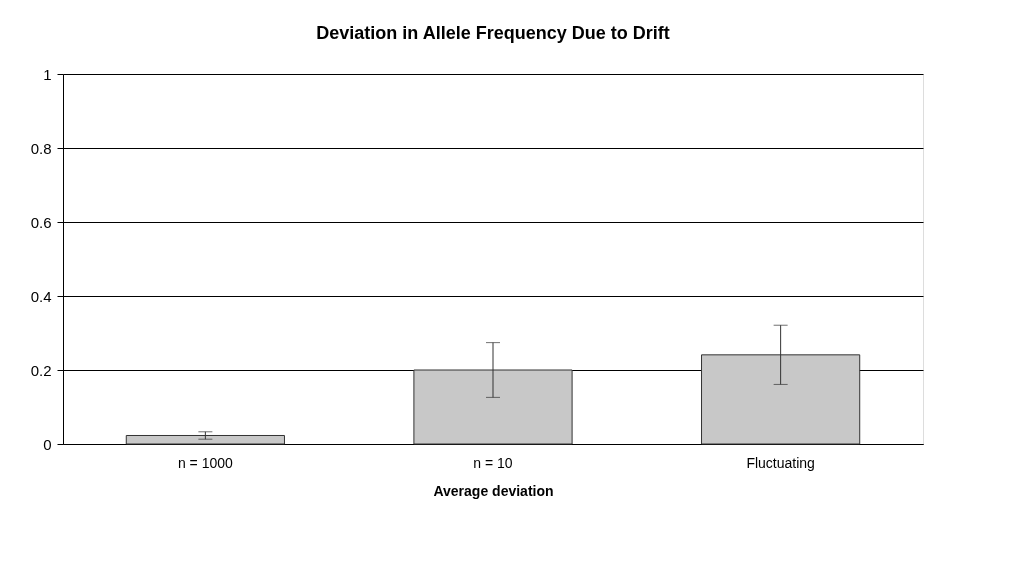 The image size is (1026, 585). I want to click on y-tick-label: 1, so click(47, 74).